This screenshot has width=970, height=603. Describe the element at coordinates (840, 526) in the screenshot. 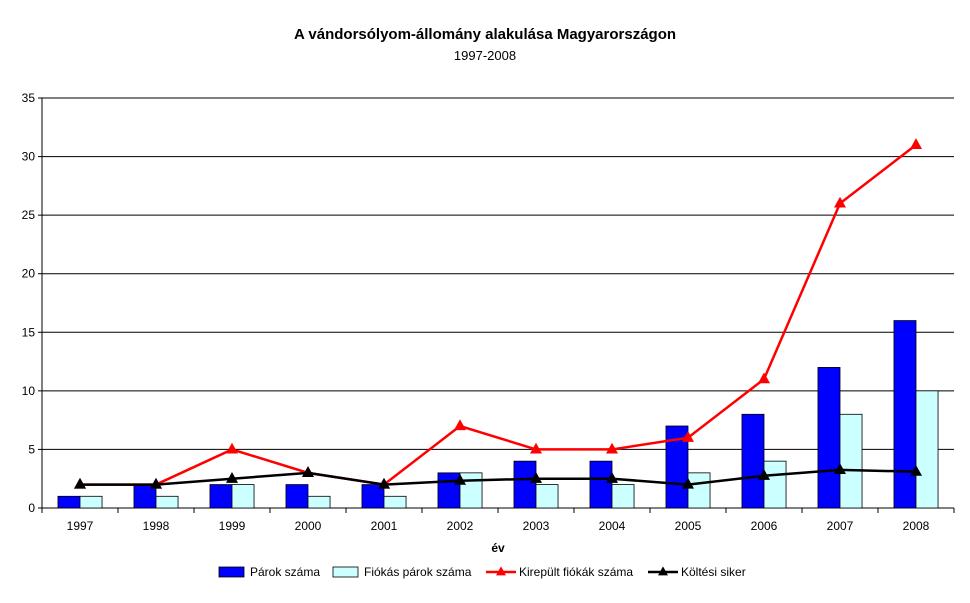

I see `x-tick-label: 2007` at that location.